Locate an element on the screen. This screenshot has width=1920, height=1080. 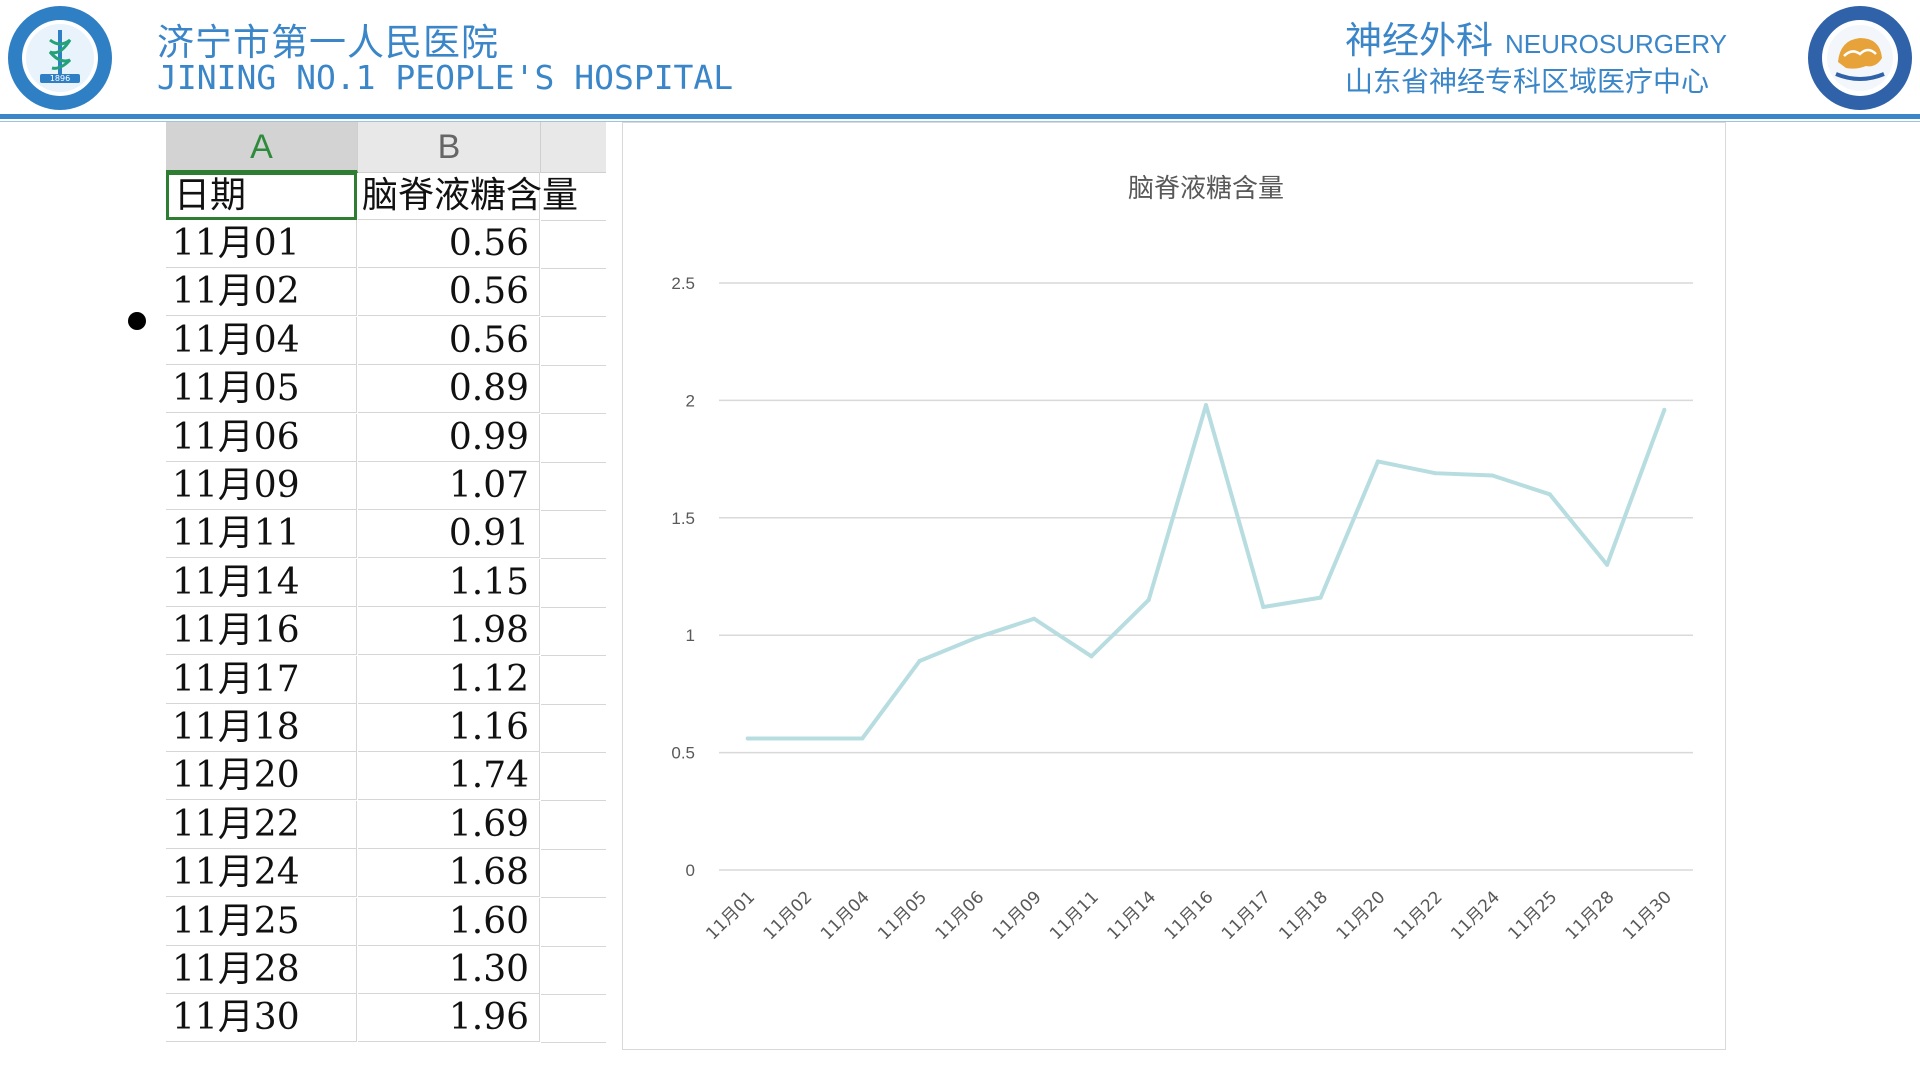
cell-date: 11月05 is located at coordinates (261, 389).